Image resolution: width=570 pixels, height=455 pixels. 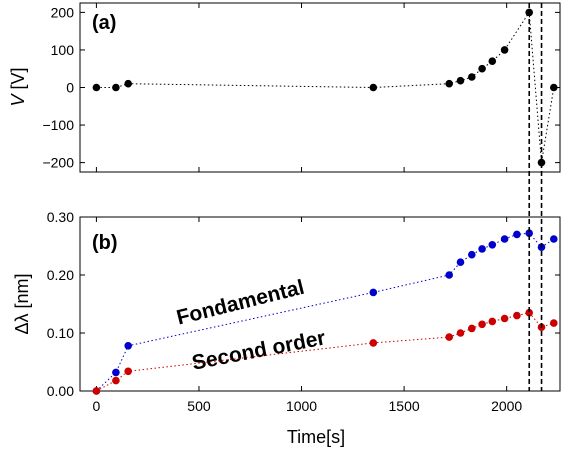 What do you see at coordinates (60, 217) in the screenshot?
I see `y-tick-label: 0.30` at bounding box center [60, 217].